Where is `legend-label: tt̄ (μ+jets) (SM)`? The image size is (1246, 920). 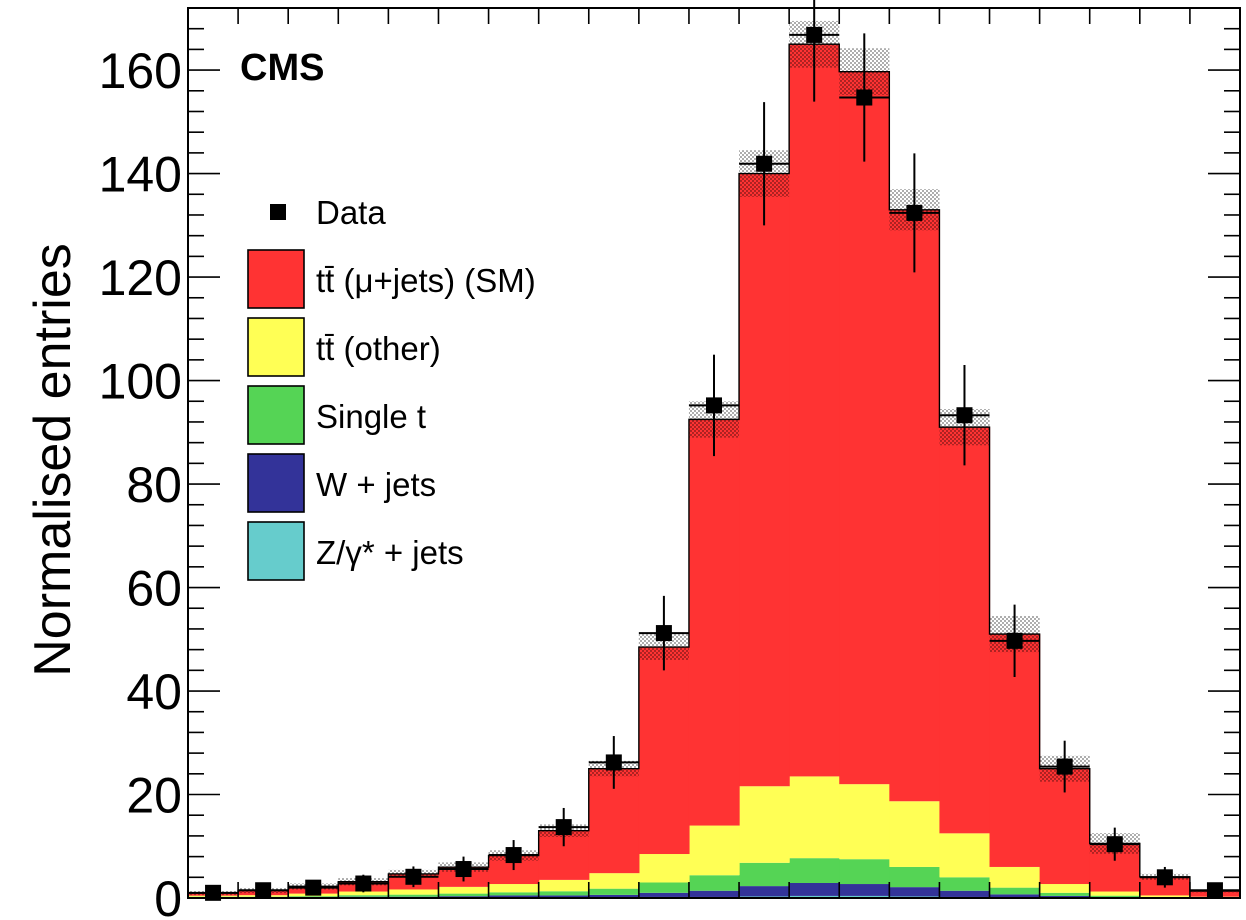 legend-label: tt̄ (μ+jets) (SM) is located at coordinates (426, 280).